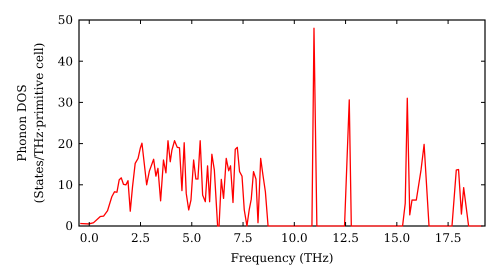  Describe the element at coordinates (140, 238) in the screenshot. I see `x-tick-label: 2.5` at that location.